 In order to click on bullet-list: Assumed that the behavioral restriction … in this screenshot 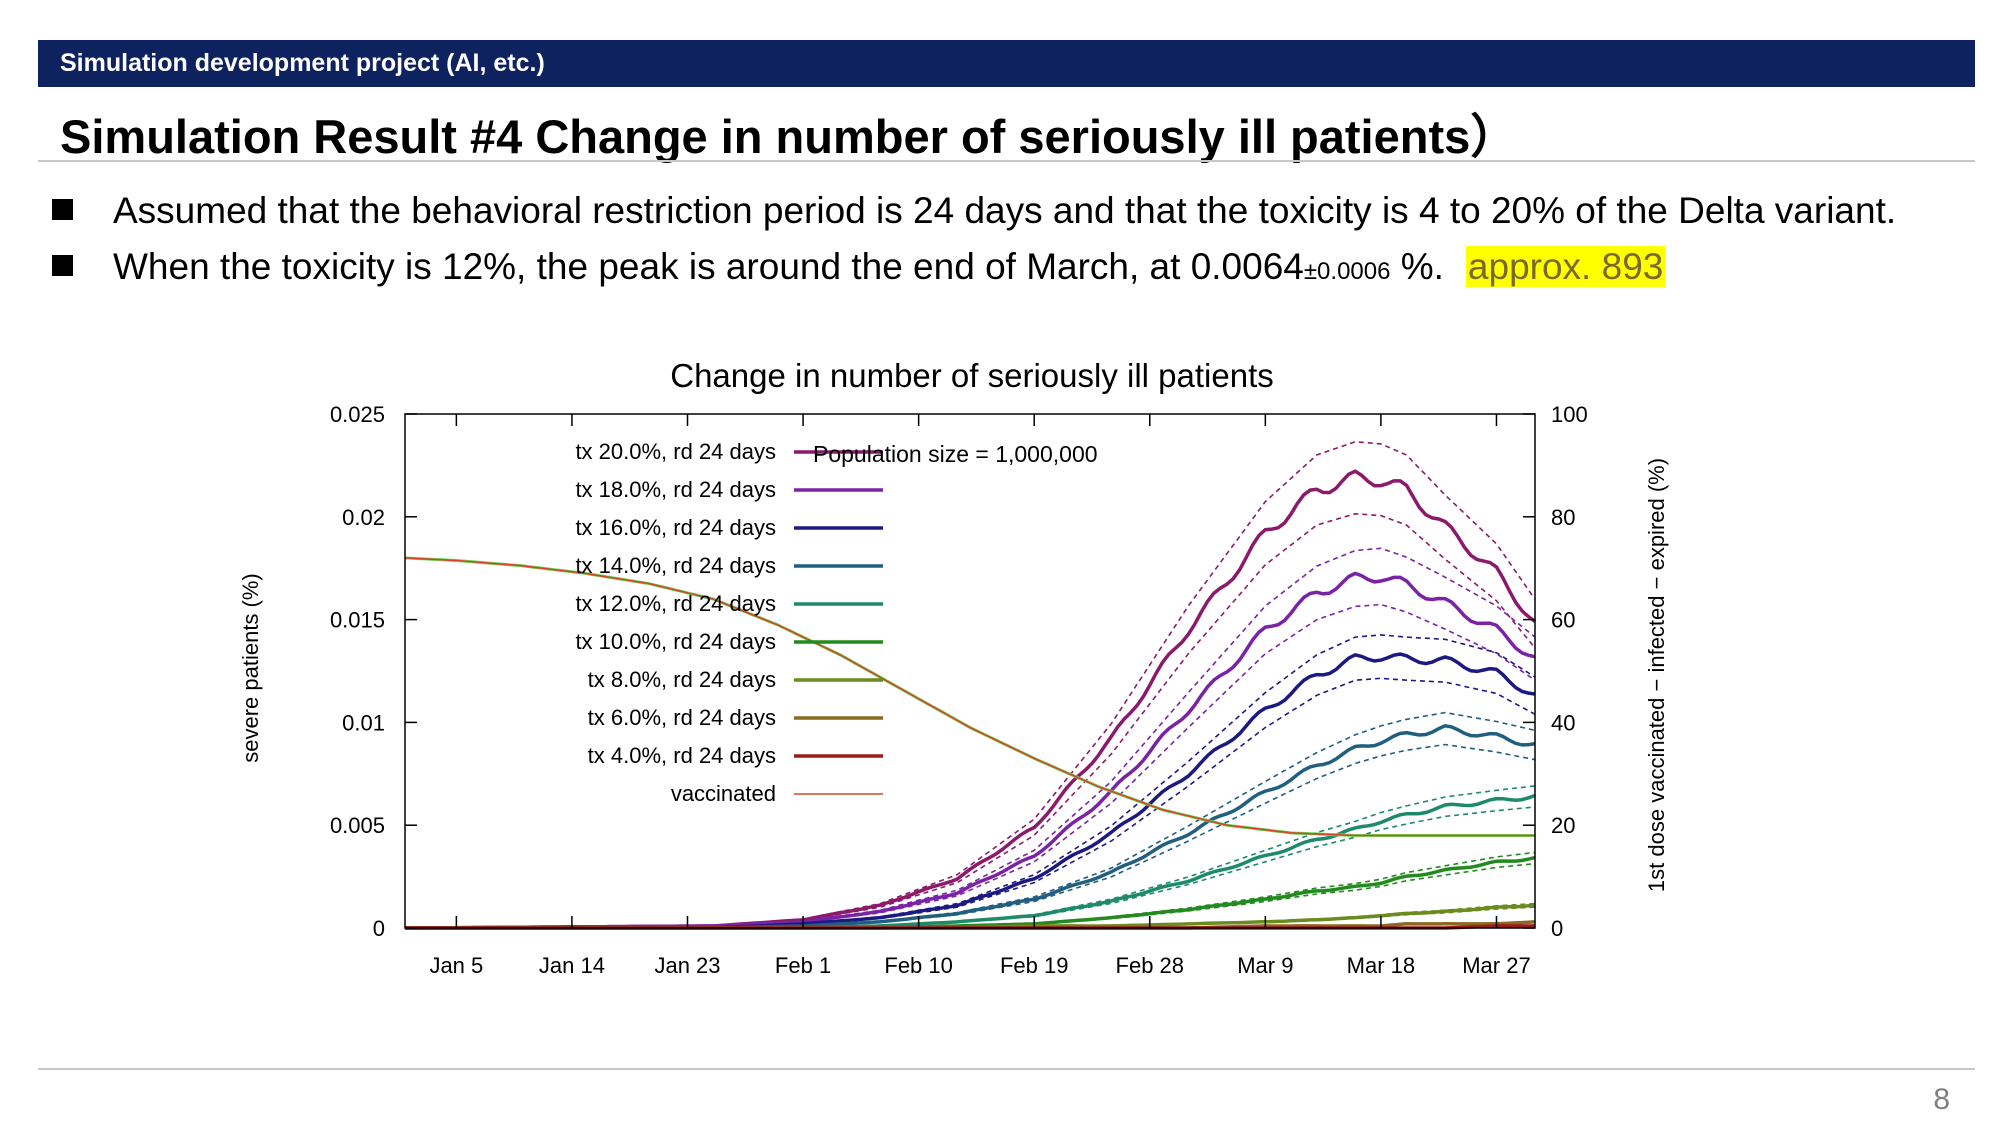, I will do `click(1026, 244)`.